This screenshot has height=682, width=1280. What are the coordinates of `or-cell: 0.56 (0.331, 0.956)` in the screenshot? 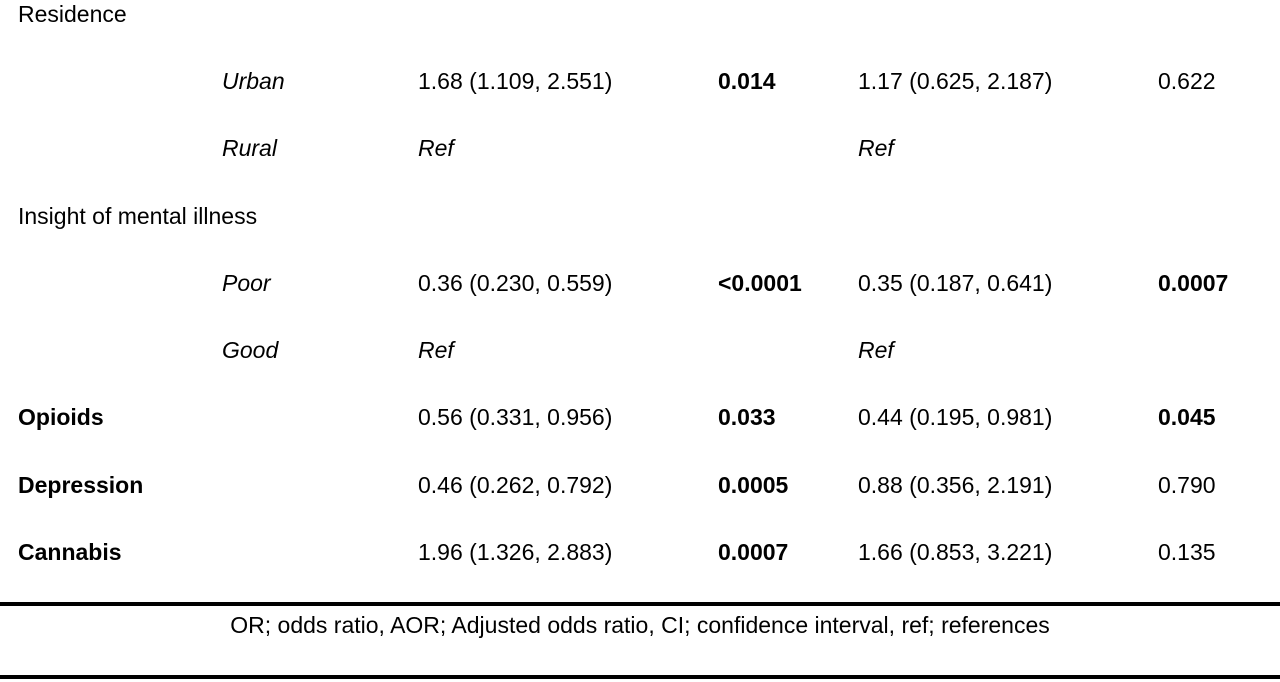 It's located at (515, 417).